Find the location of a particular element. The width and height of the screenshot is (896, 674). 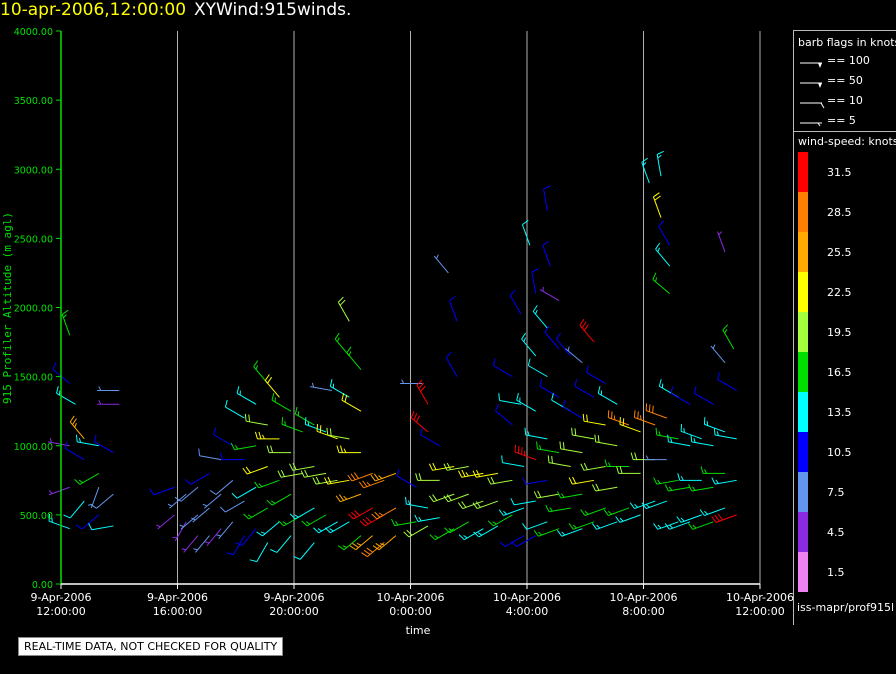

speed-scale-row: 13.5 is located at coordinates (845, 412).